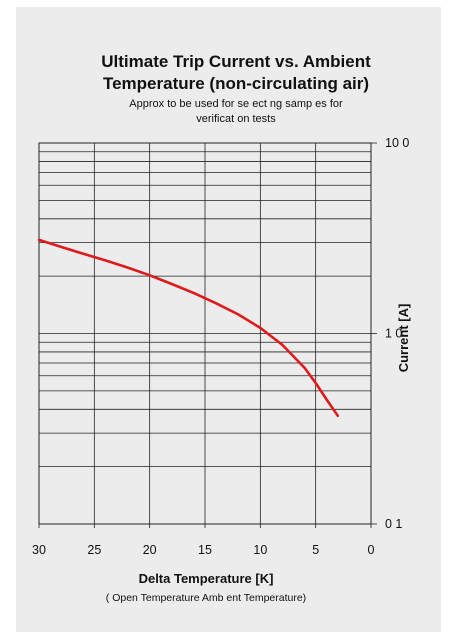 The width and height of the screenshot is (457, 641). What do you see at coordinates (236, 61) in the screenshot?
I see `chart-title-line1: Ultimate Trip Current vs. Ambient` at bounding box center [236, 61].